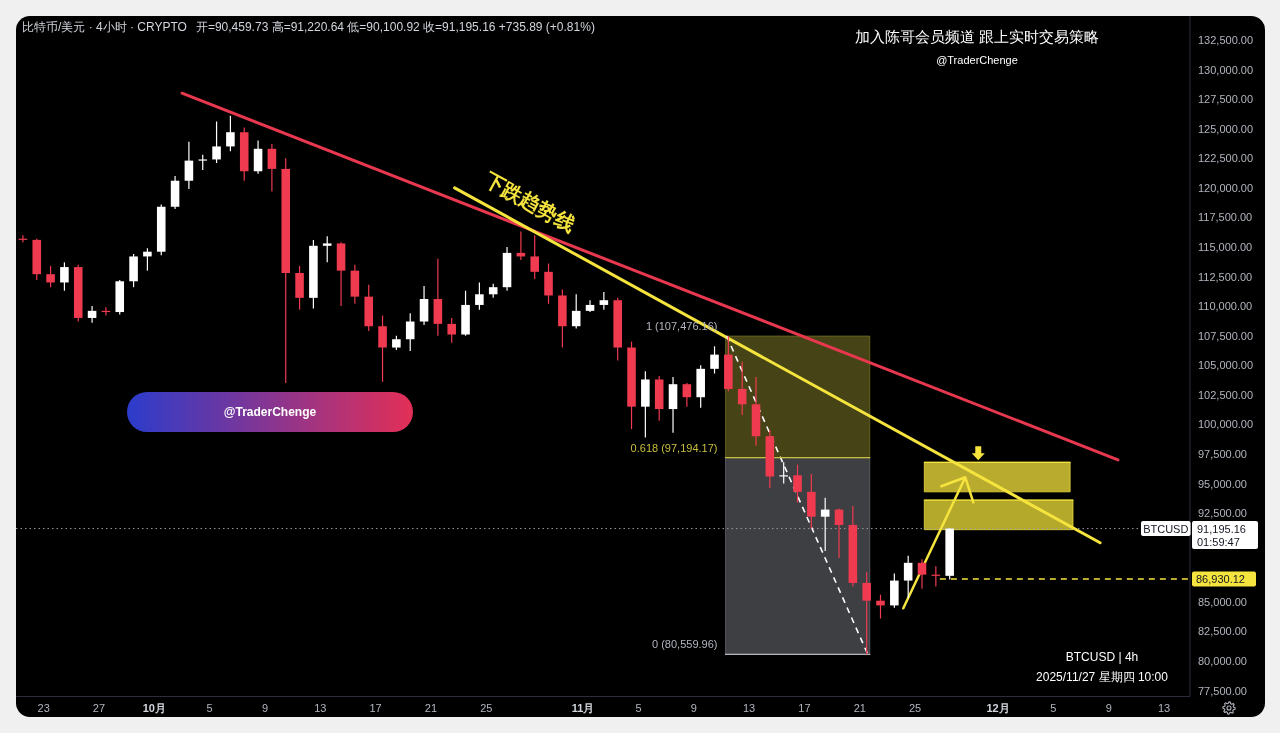 The image size is (1280, 733). Describe the element at coordinates (1226, 158) in the screenshot. I see `y-tick-label: 122,500.00` at that location.